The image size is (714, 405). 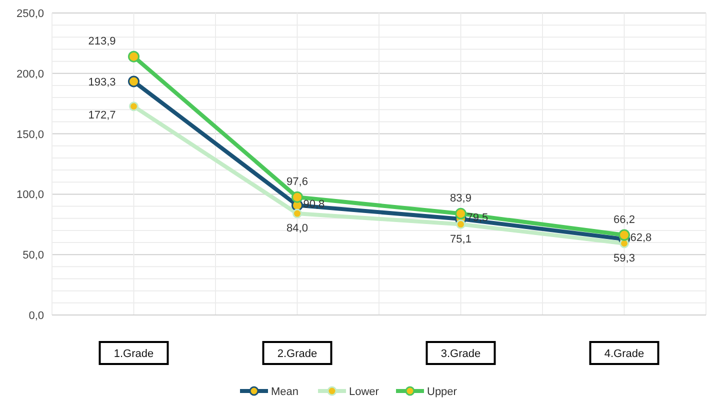 What do you see at coordinates (102, 115) in the screenshot?
I see `data-label: 172,7` at bounding box center [102, 115].